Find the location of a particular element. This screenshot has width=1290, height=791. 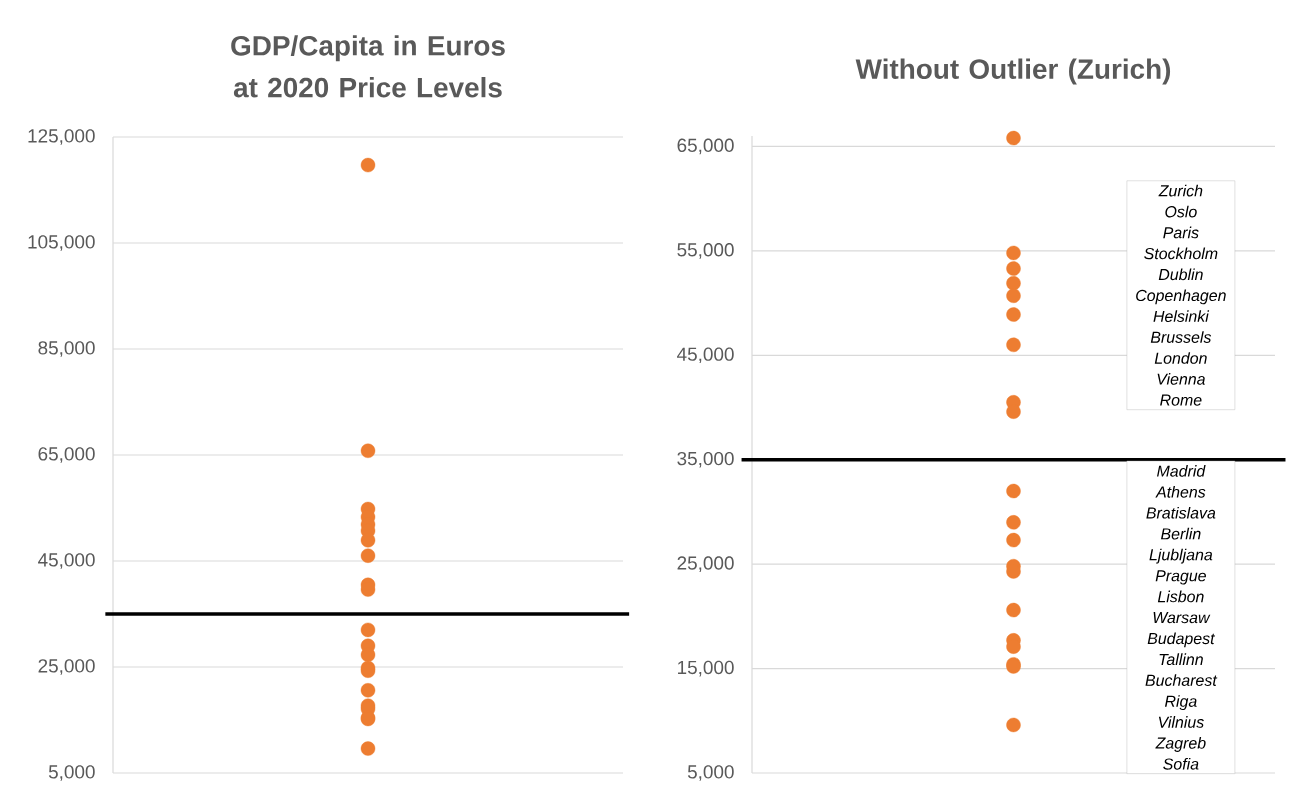

y-tick-label: 85,000 is located at coordinates (66, 349).